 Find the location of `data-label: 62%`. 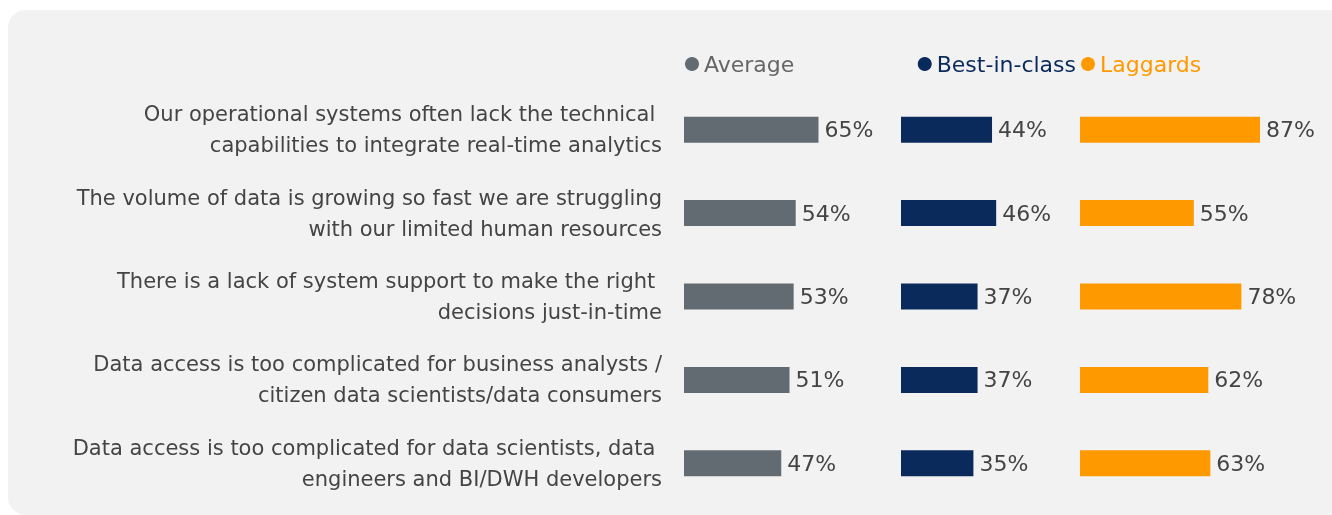

data-label: 62% is located at coordinates (1239, 380).